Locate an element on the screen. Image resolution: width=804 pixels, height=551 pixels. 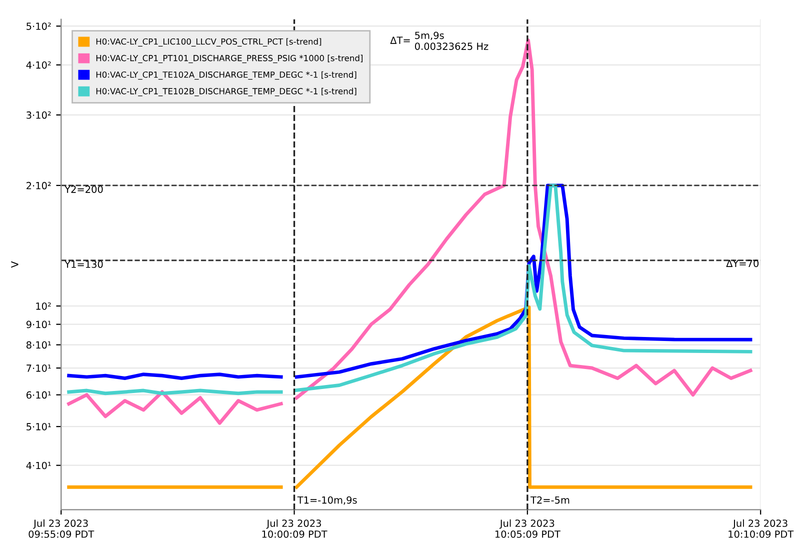
y-tick-label: 8·10¹ is located at coordinates (38, 345).